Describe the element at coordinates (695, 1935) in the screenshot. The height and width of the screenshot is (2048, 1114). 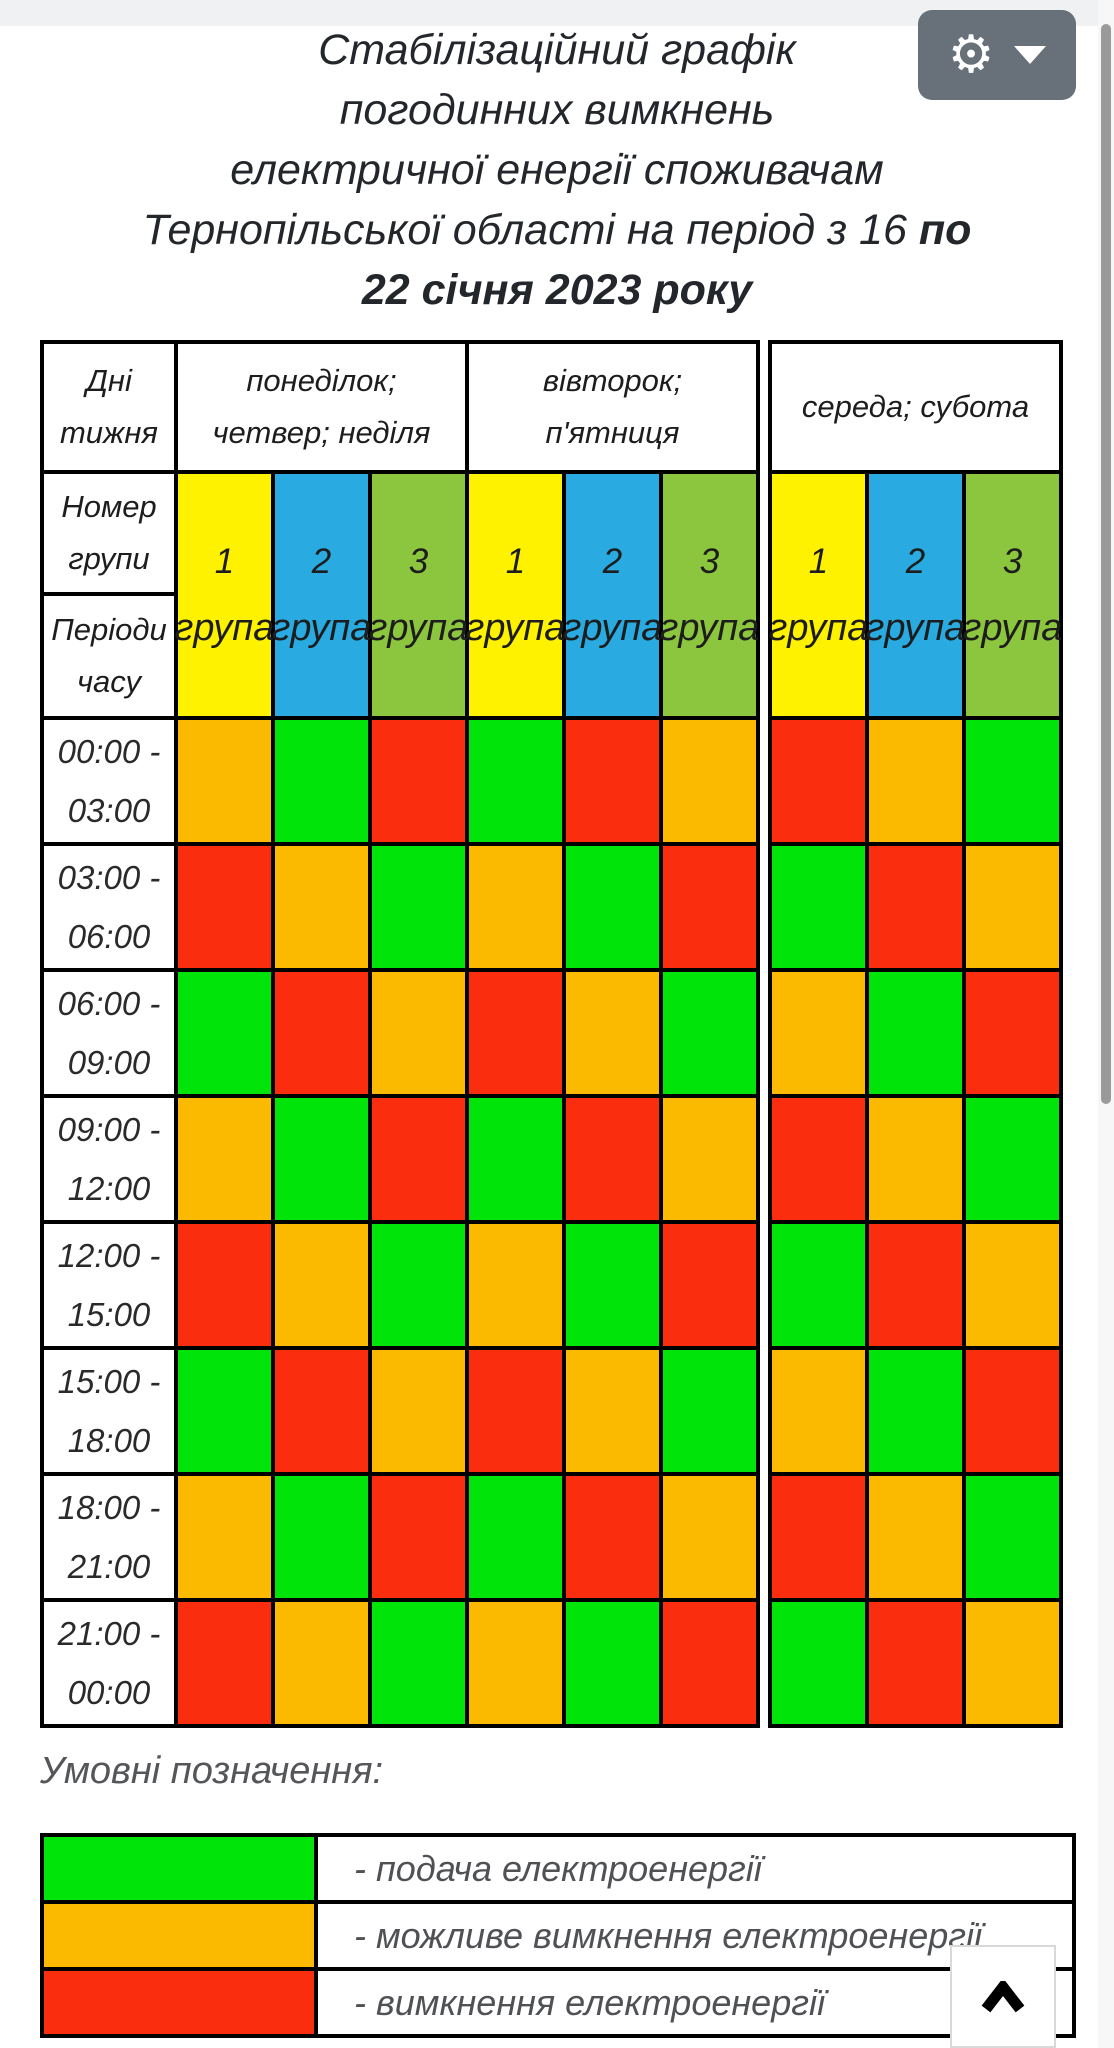
I see `legend-label: - можливе вимкнення електроенергії` at that location.